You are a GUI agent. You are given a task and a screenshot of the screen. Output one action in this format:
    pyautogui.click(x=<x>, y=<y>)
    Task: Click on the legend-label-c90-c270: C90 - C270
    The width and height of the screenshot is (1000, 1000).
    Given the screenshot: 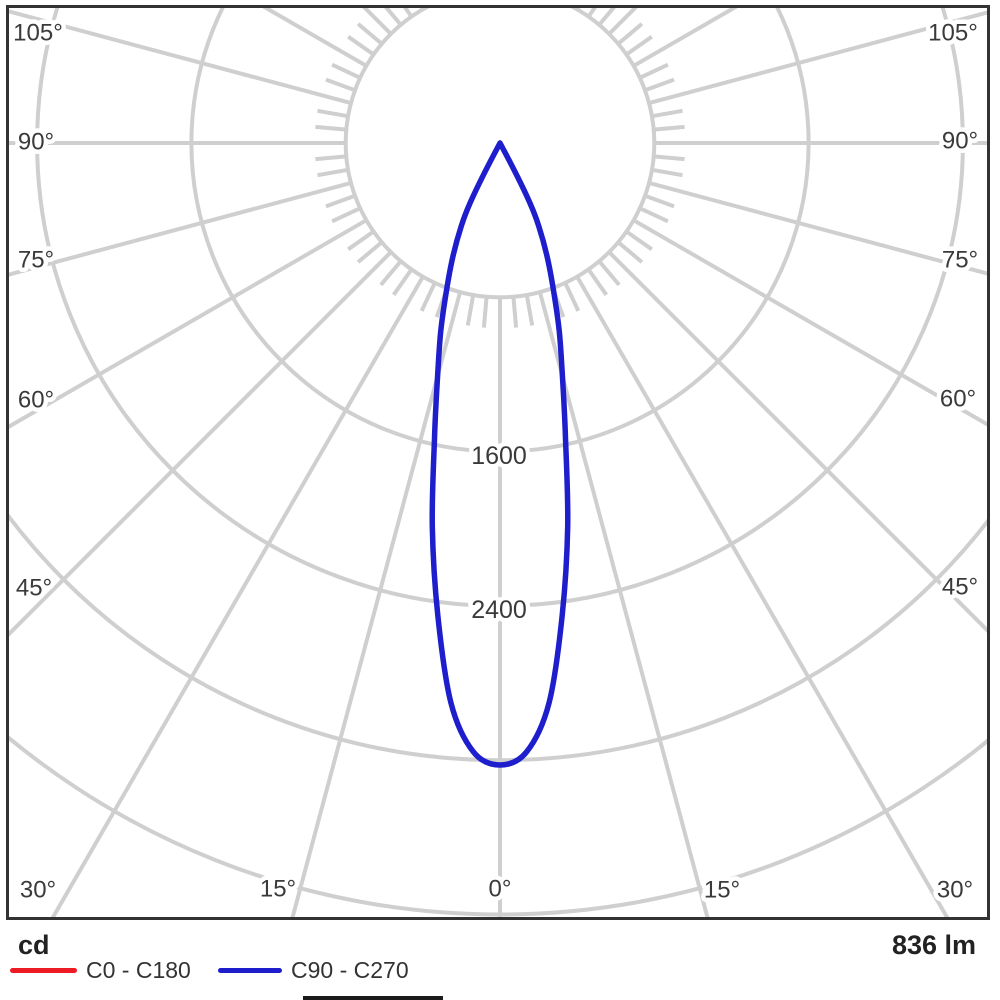 What is the action you would take?
    pyautogui.click(x=350, y=969)
    